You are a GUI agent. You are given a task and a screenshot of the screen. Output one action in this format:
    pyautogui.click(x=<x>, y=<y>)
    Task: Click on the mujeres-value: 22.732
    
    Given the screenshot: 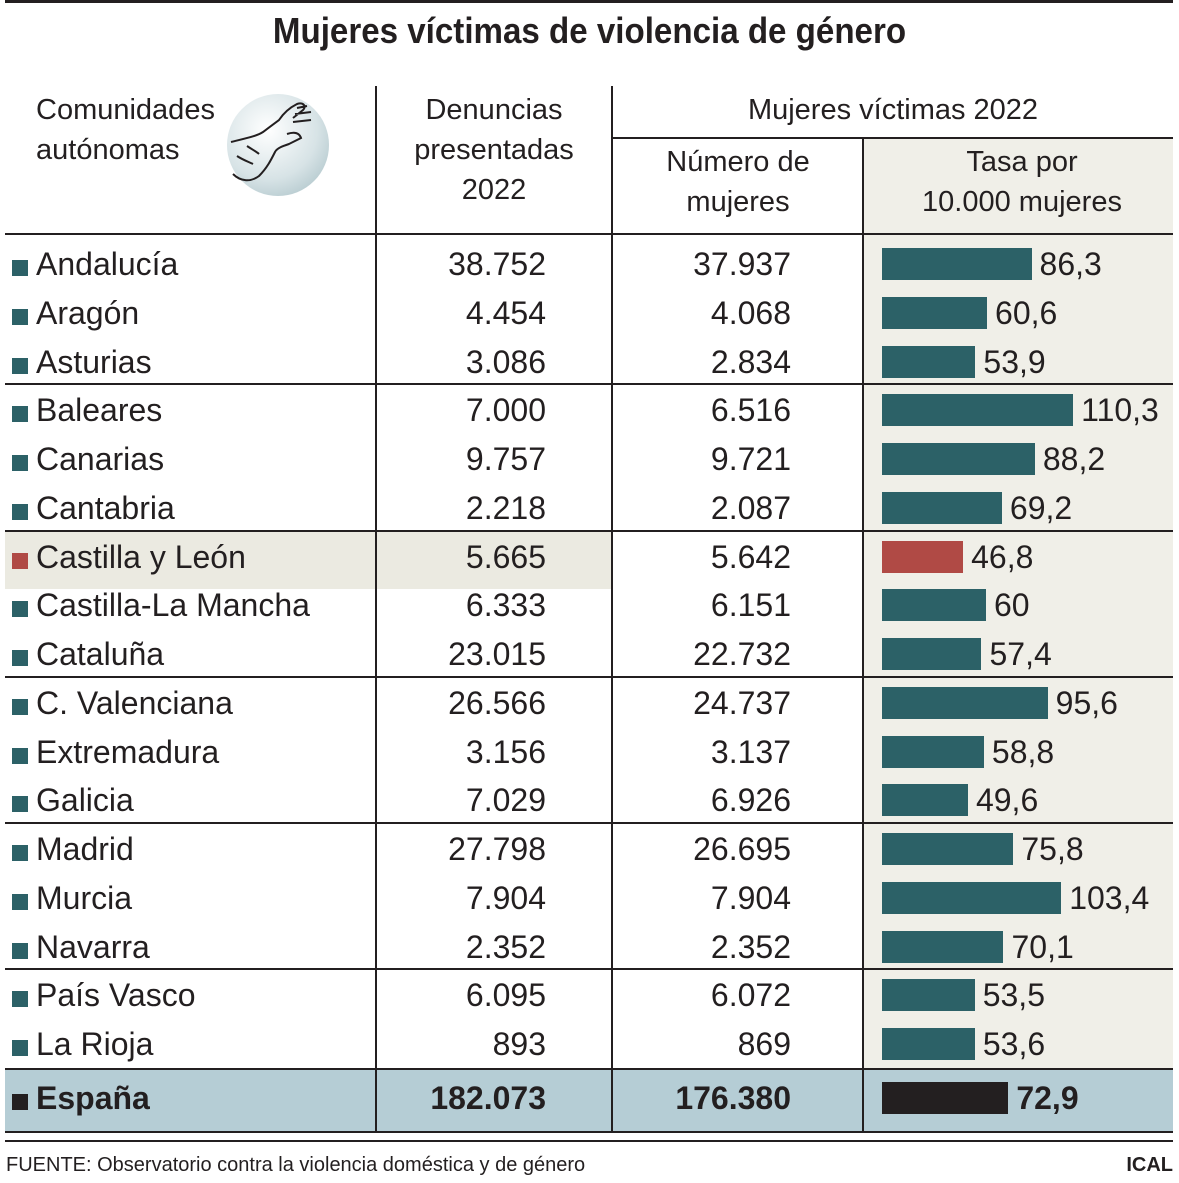 What is the action you would take?
    pyautogui.click(x=742, y=654)
    